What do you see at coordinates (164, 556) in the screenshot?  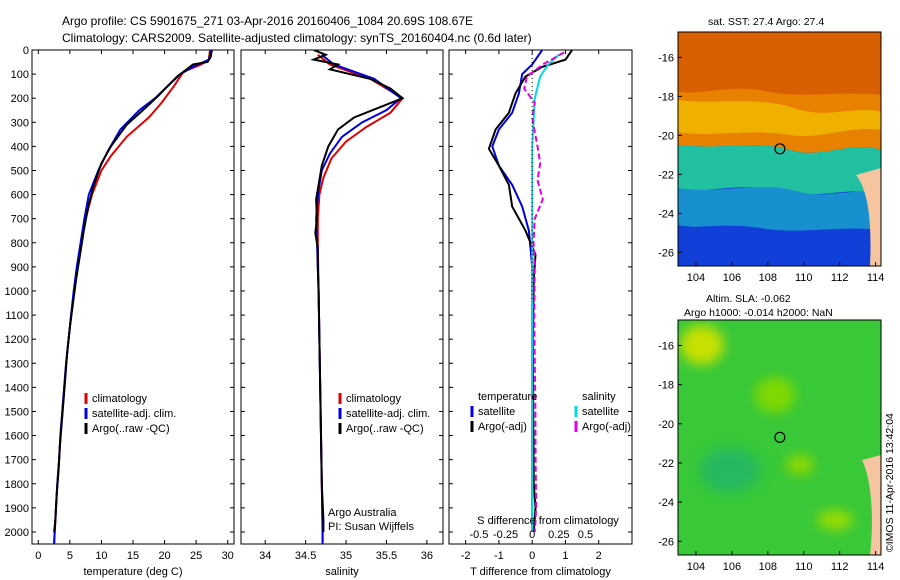 I see `x-tick-label: 20` at bounding box center [164, 556].